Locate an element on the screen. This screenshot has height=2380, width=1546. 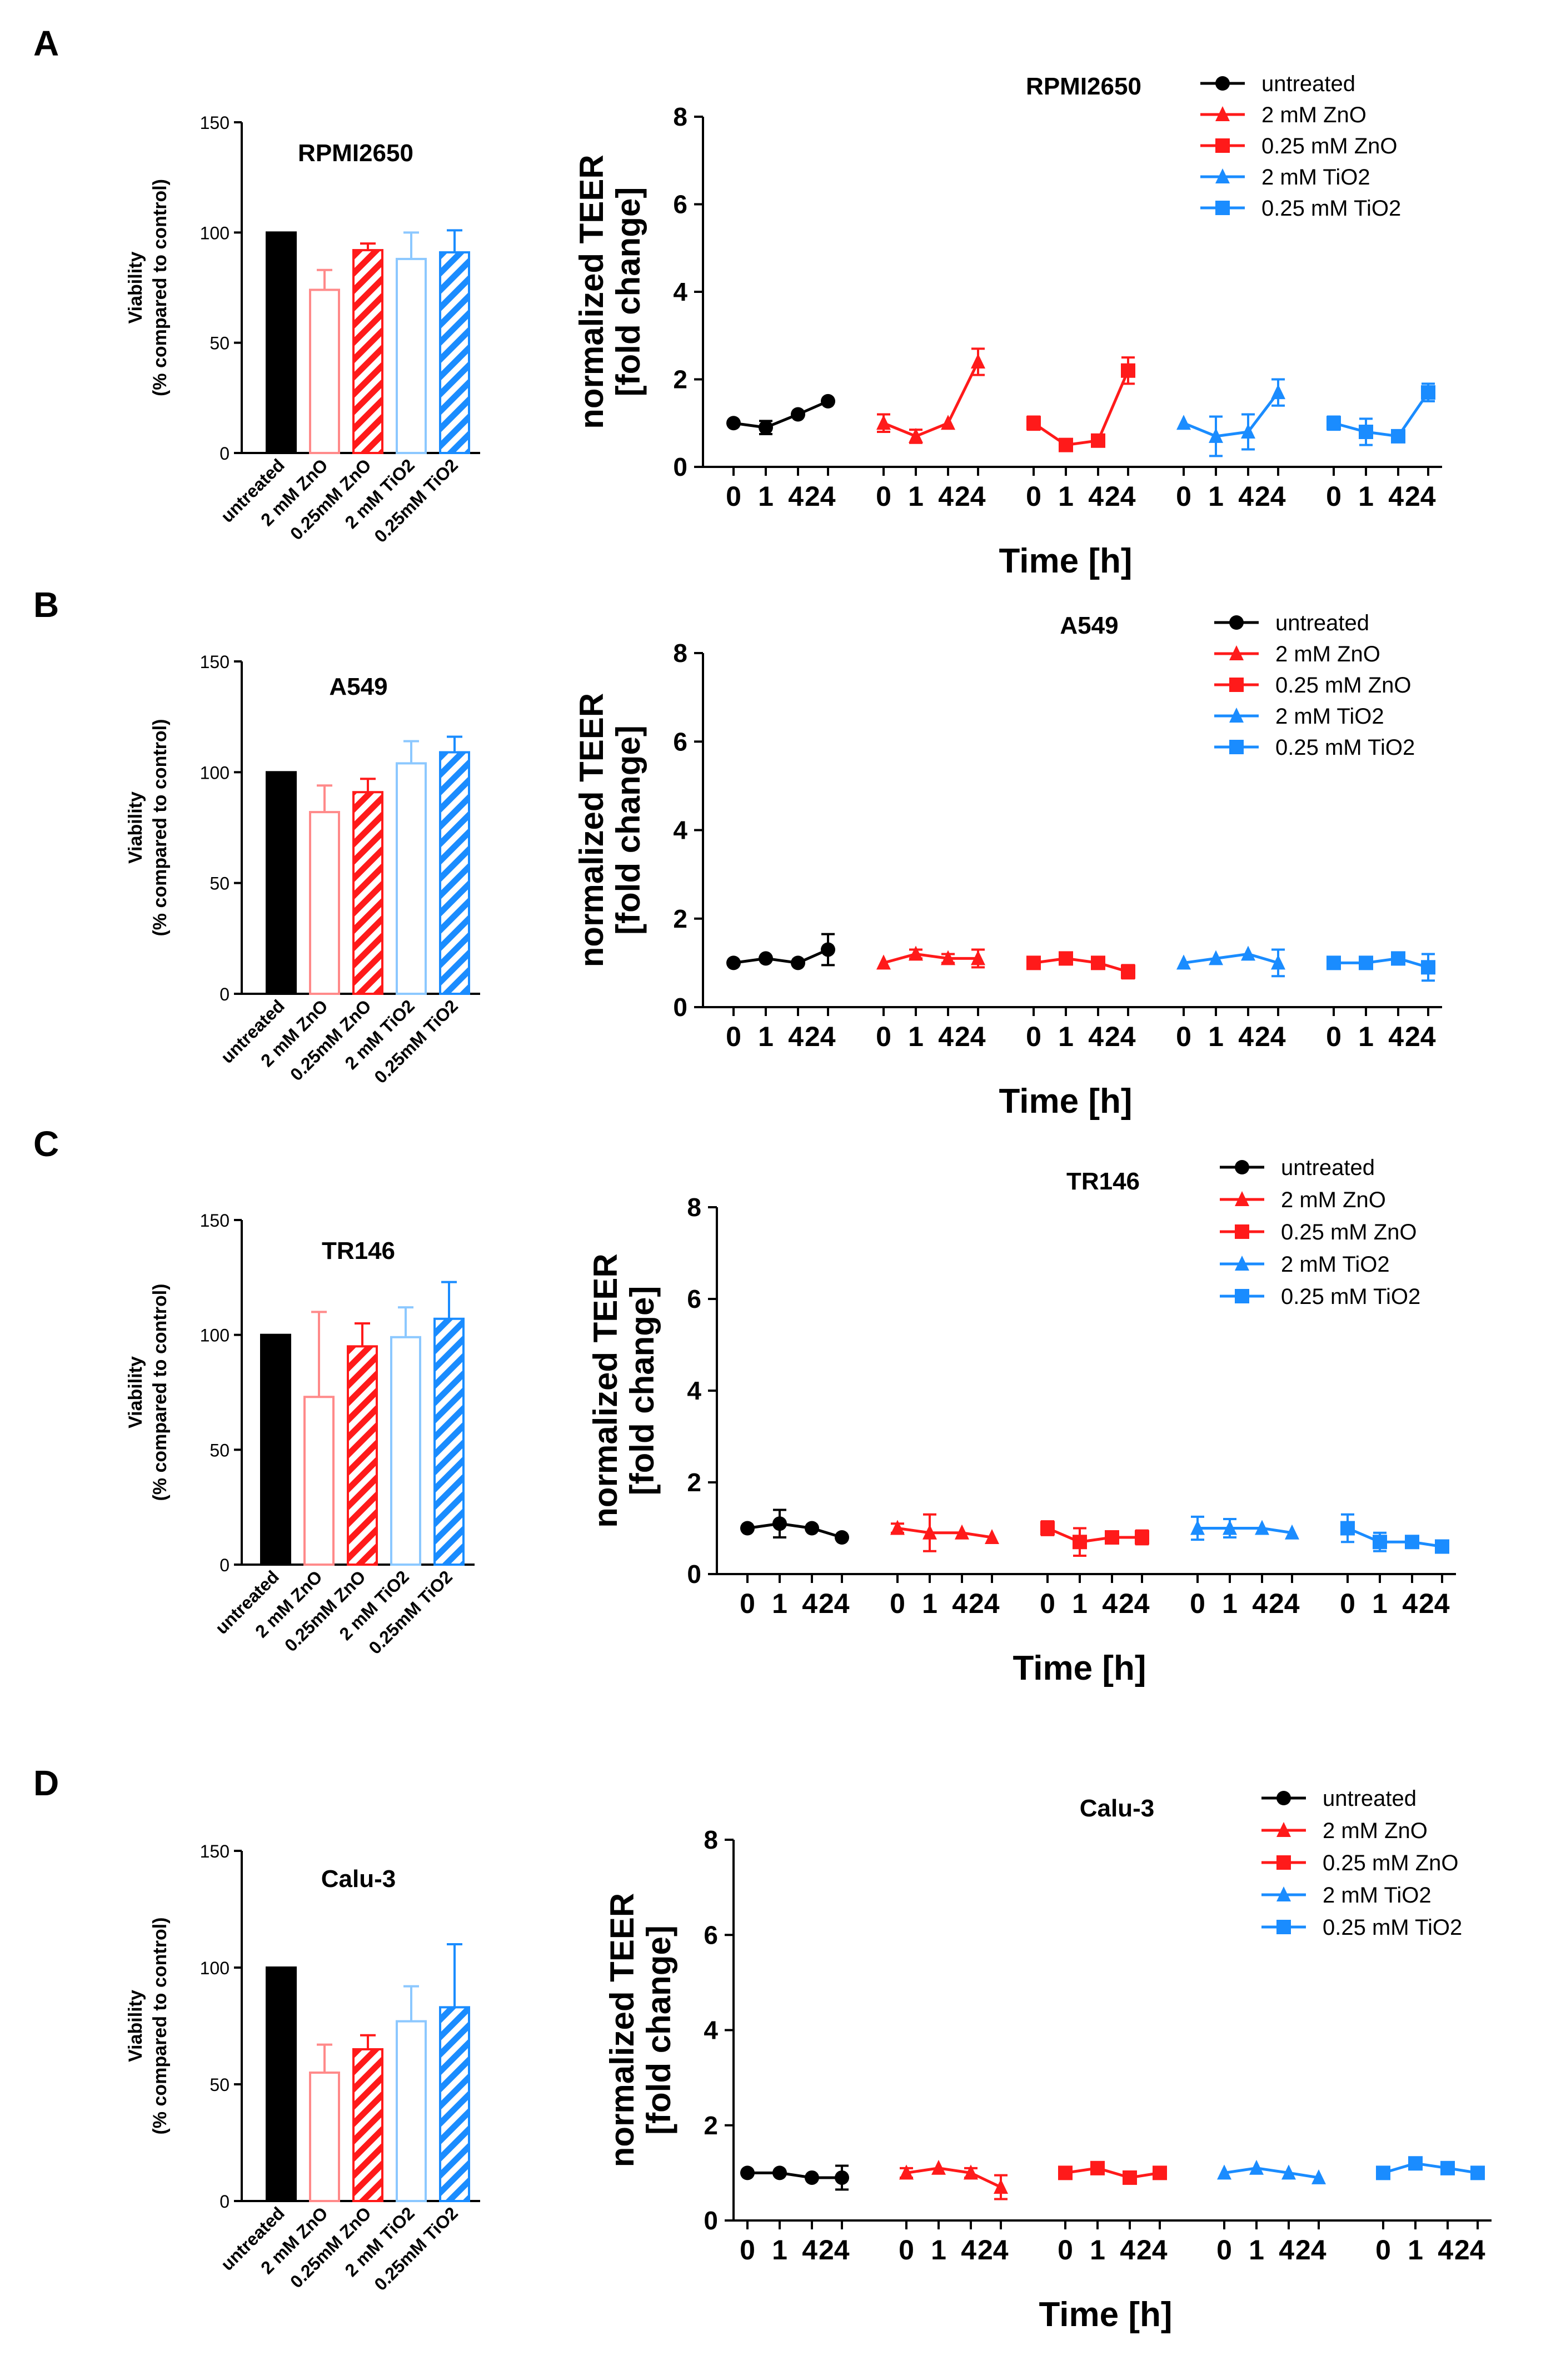
teer-title: TR146 is located at coordinates (1103, 1181).